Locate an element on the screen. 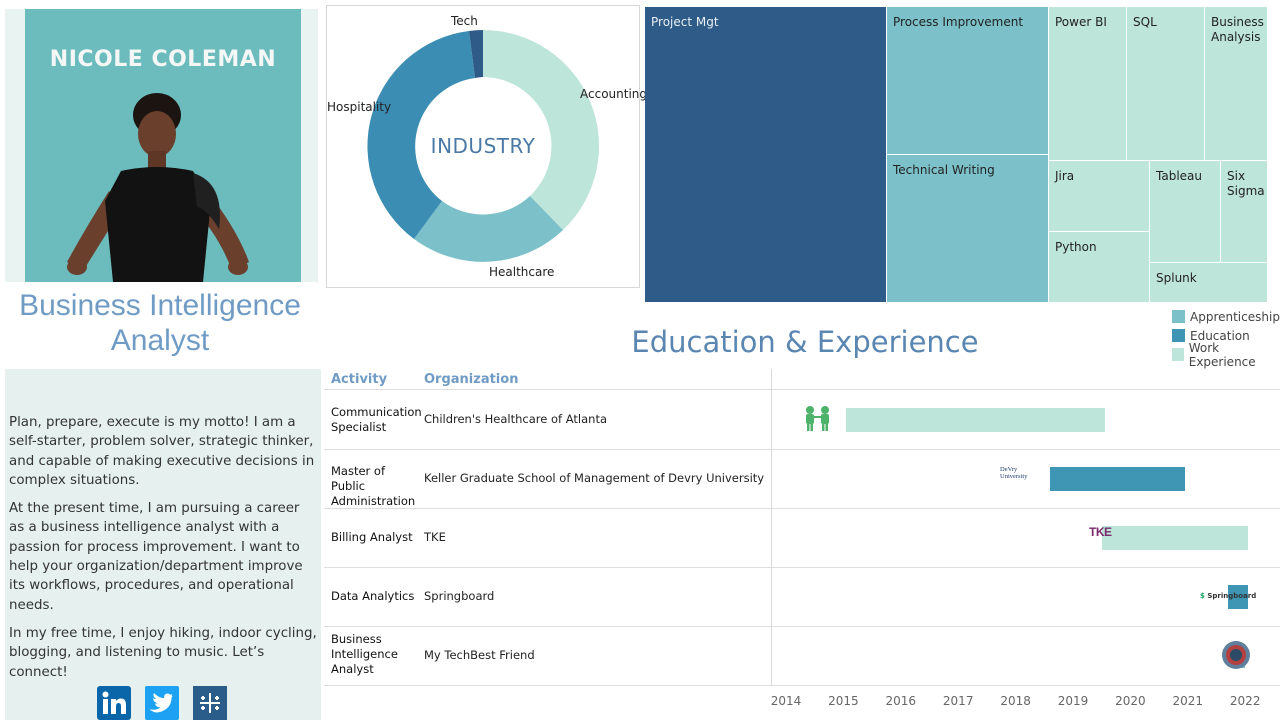 The width and height of the screenshot is (1280, 720). job-title-line1: Business Intelligence is located at coordinates (160, 305).